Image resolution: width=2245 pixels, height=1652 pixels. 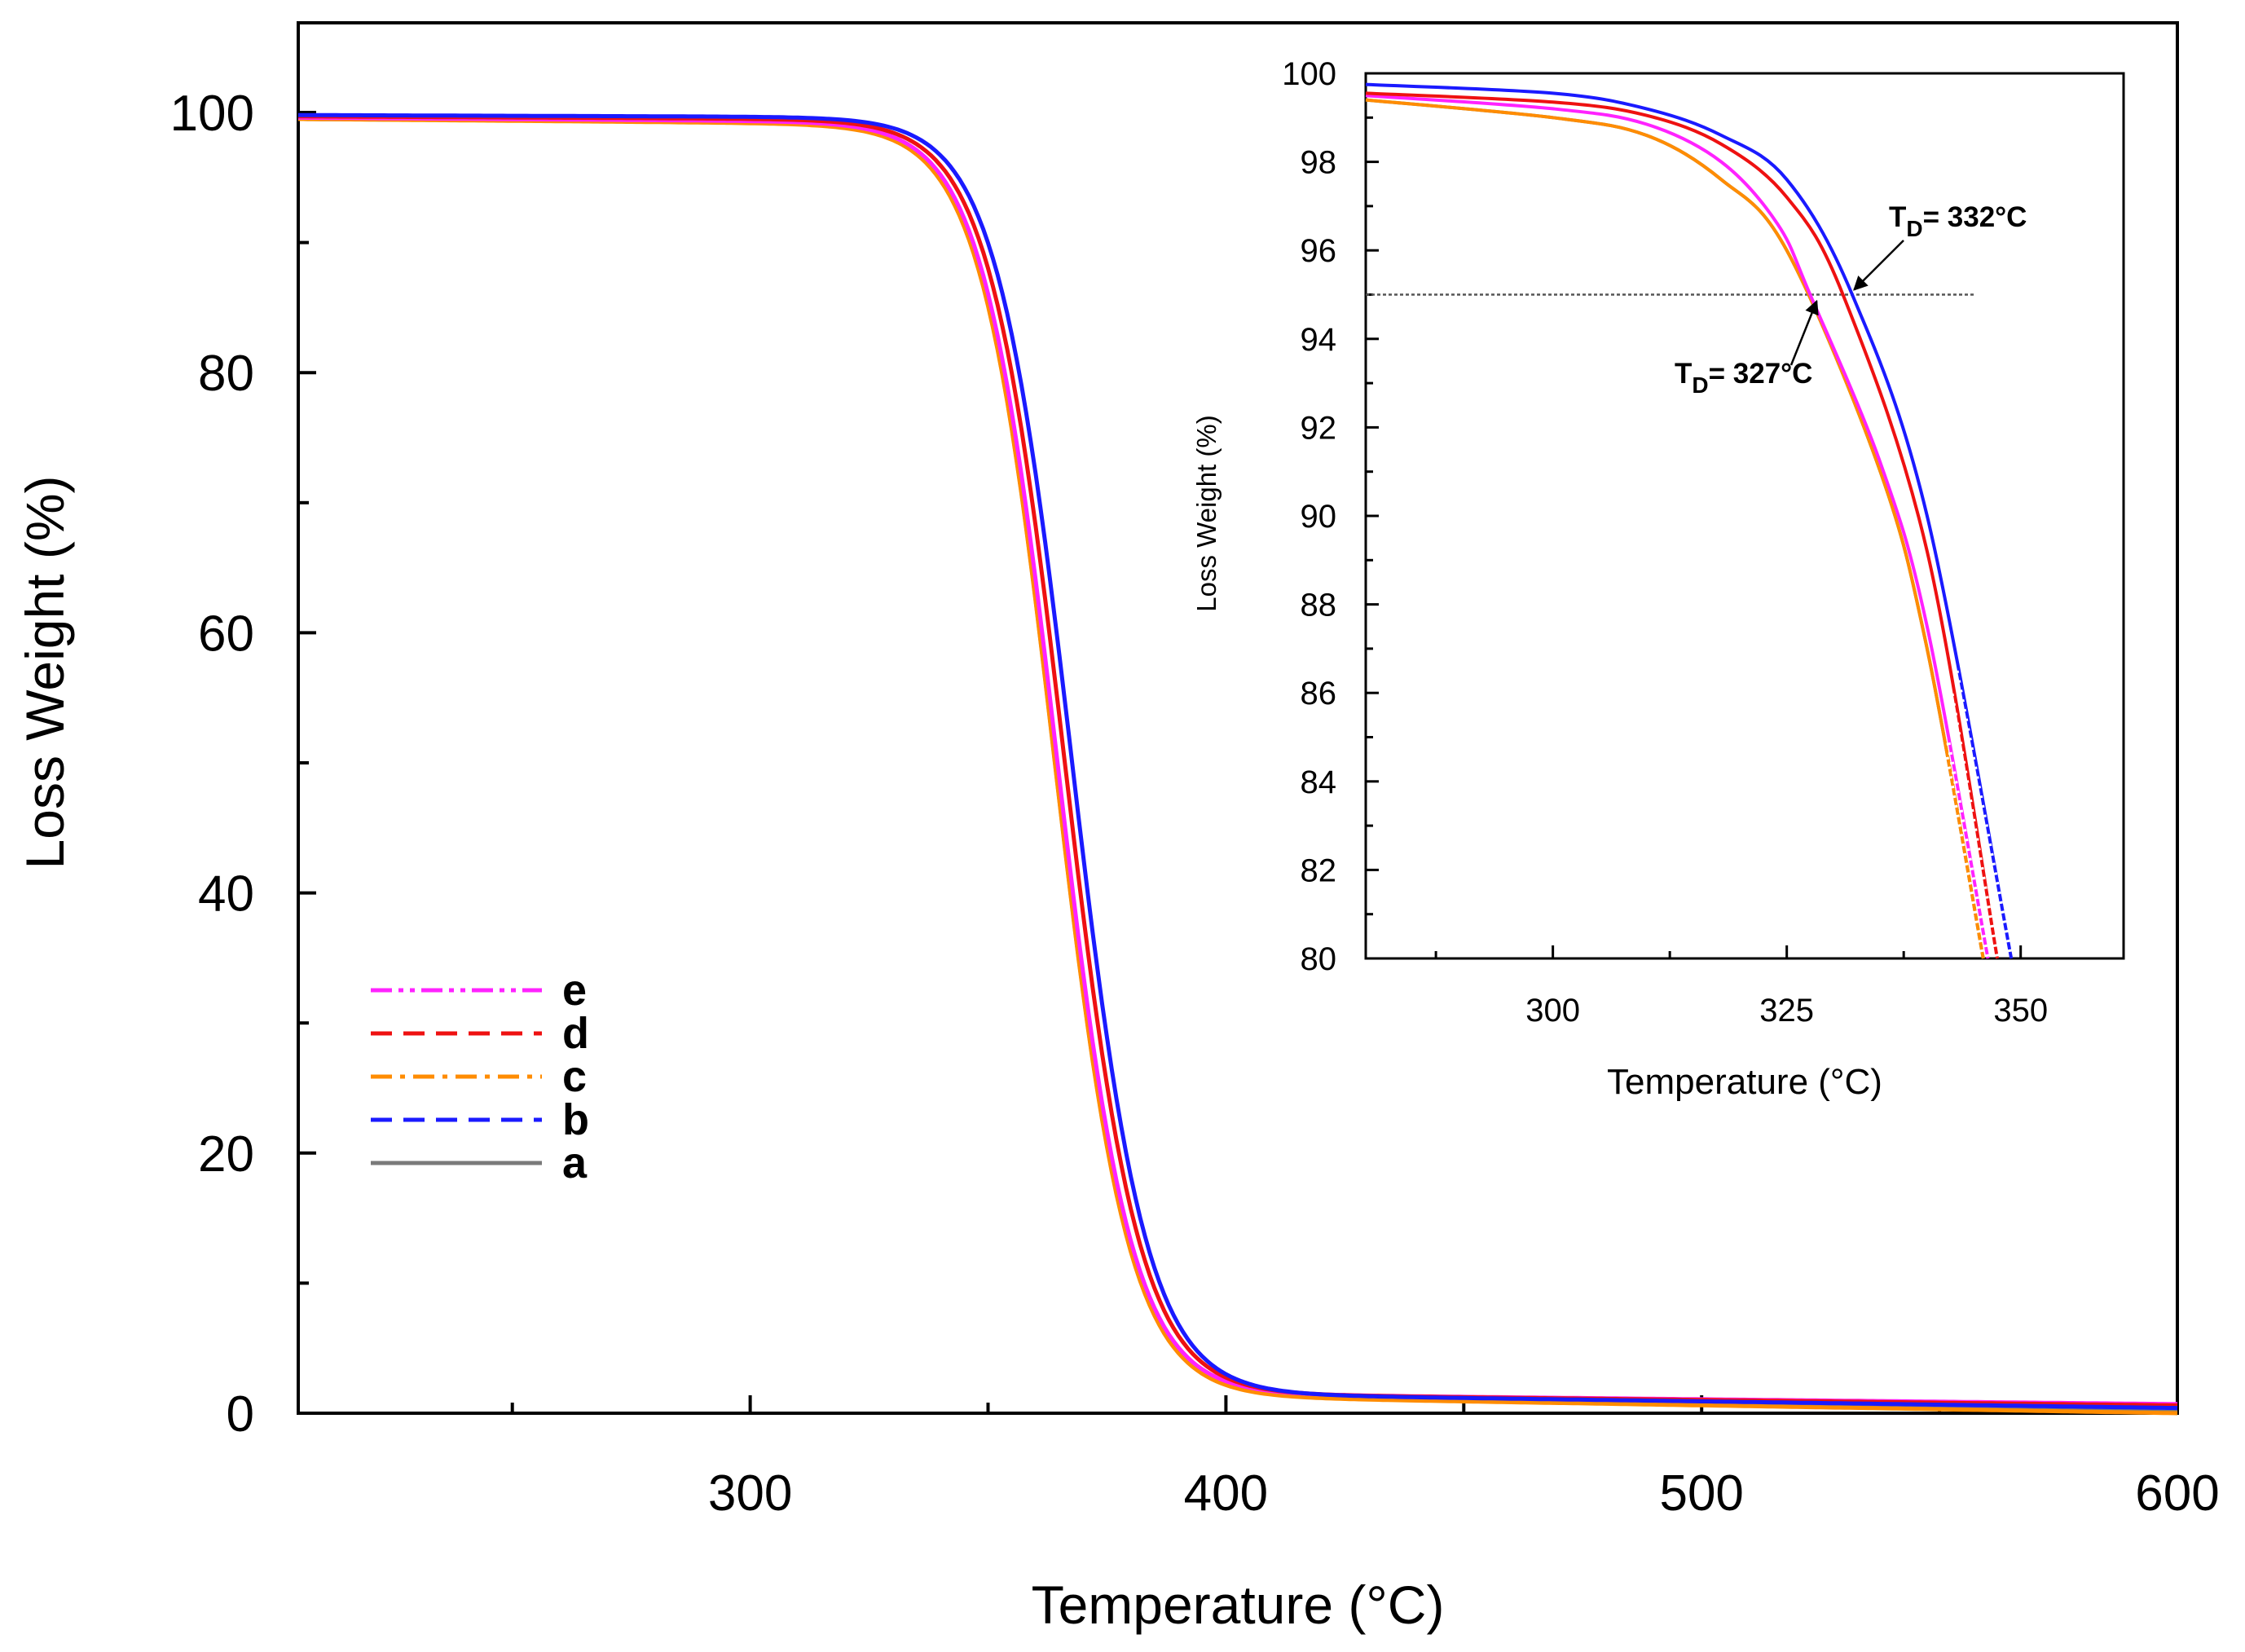 I want to click on legend-label-b: b, so click(x=575, y=1119).